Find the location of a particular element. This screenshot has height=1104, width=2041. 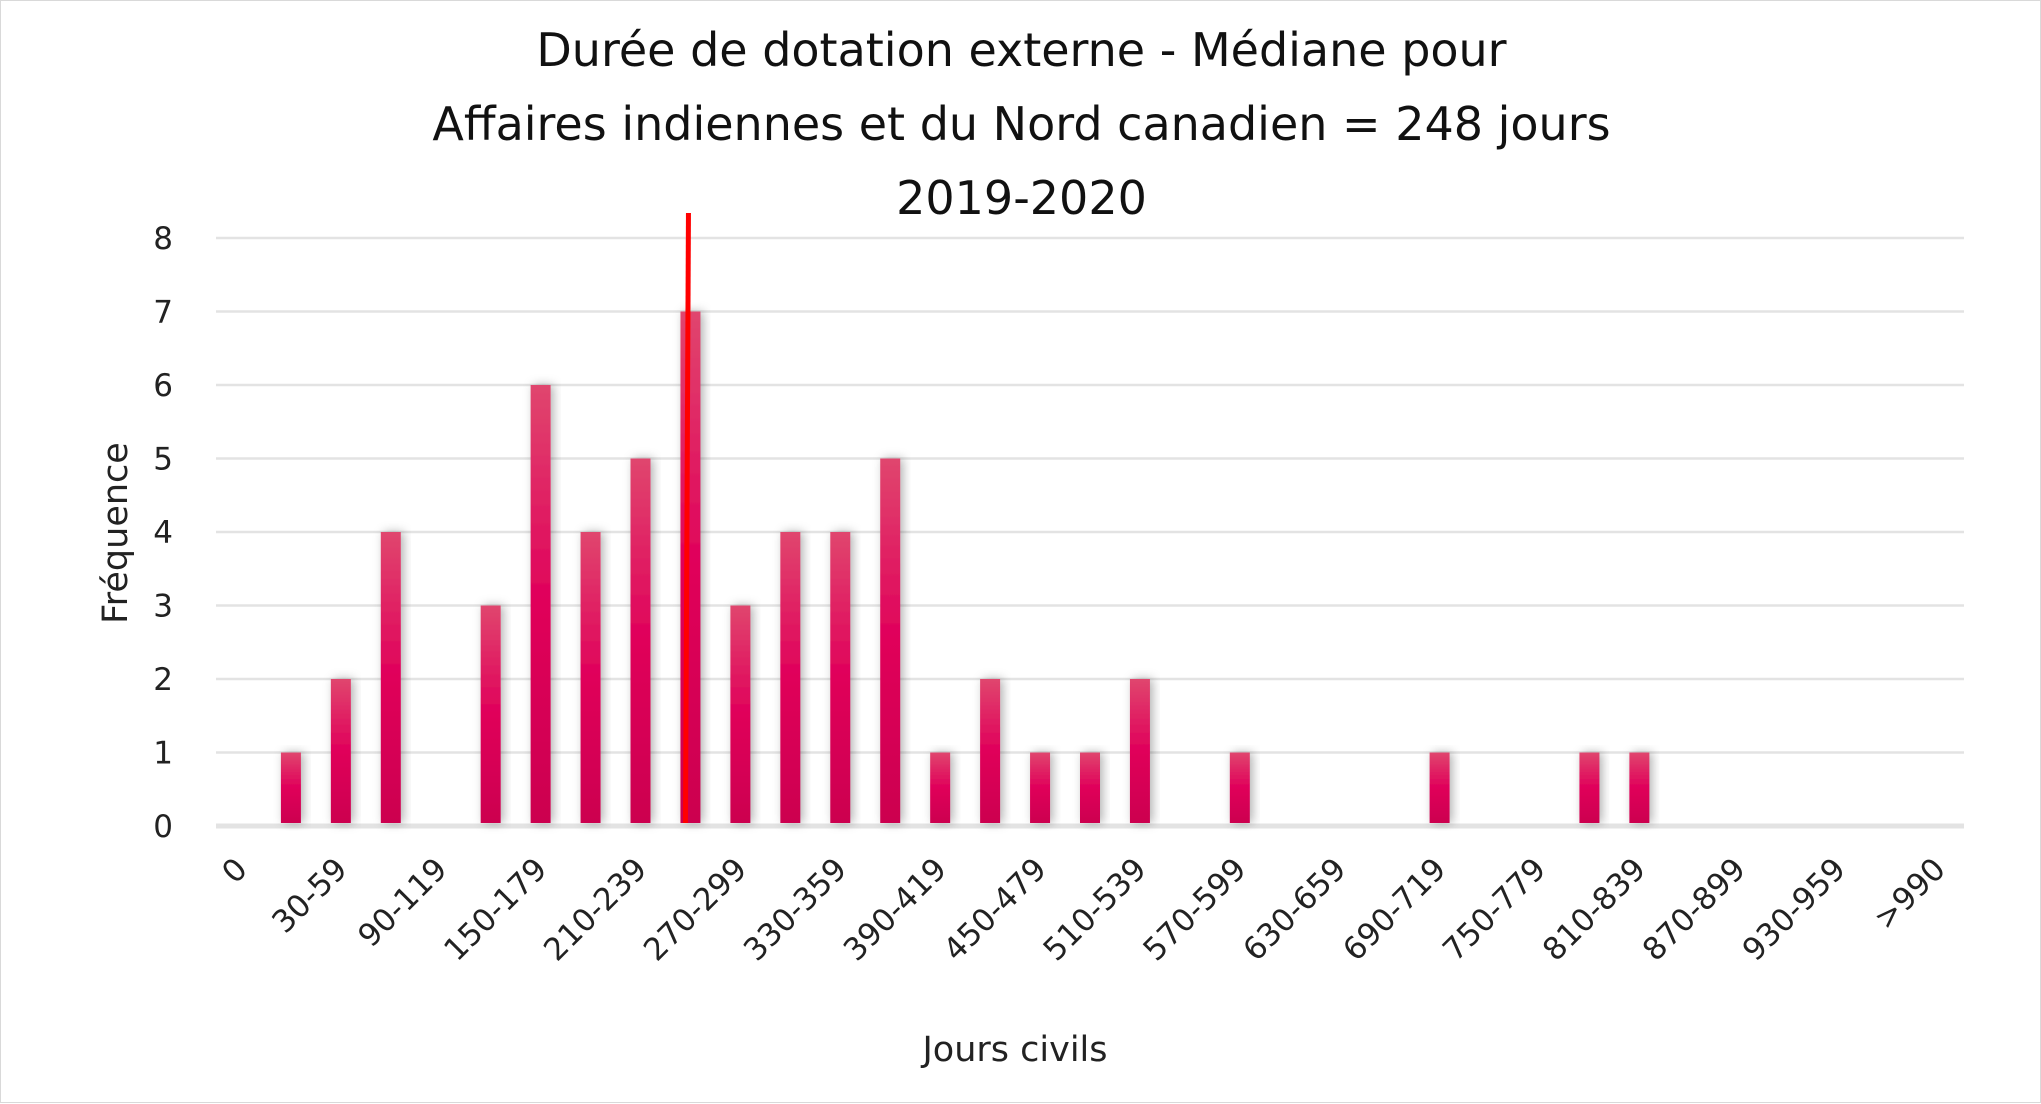

x-tick-label: 330-359 is located at coordinates (795, 909).